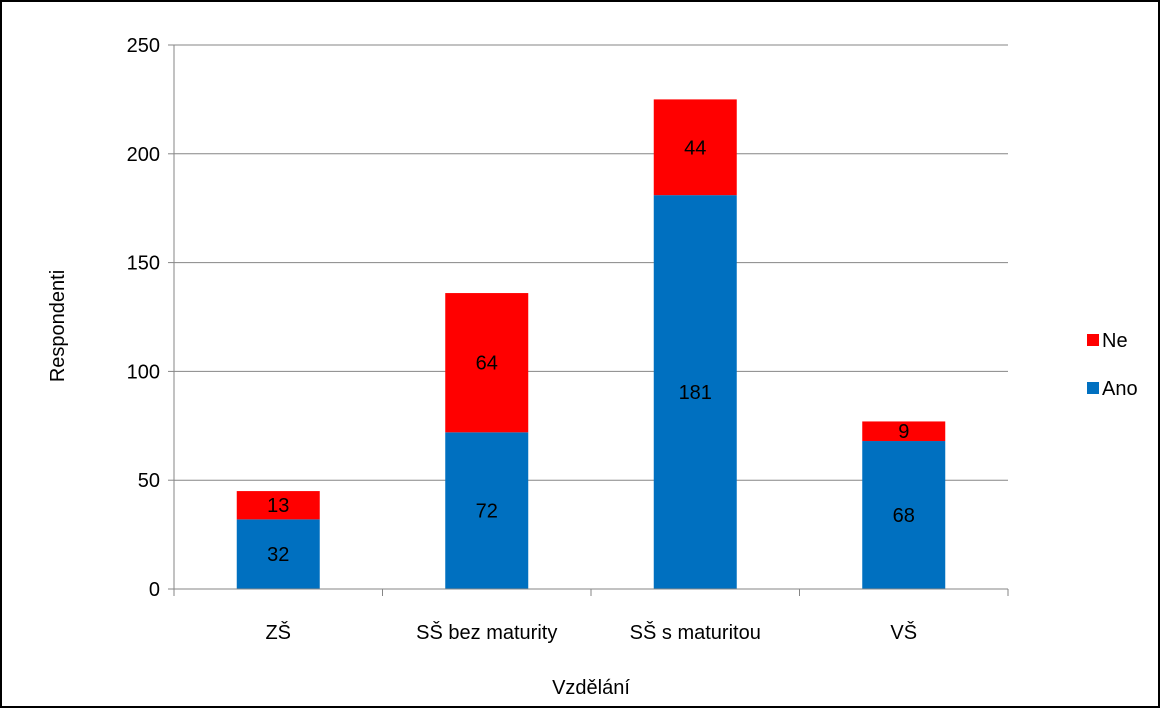  I want to click on y-tick-label: 100, so click(143, 372).